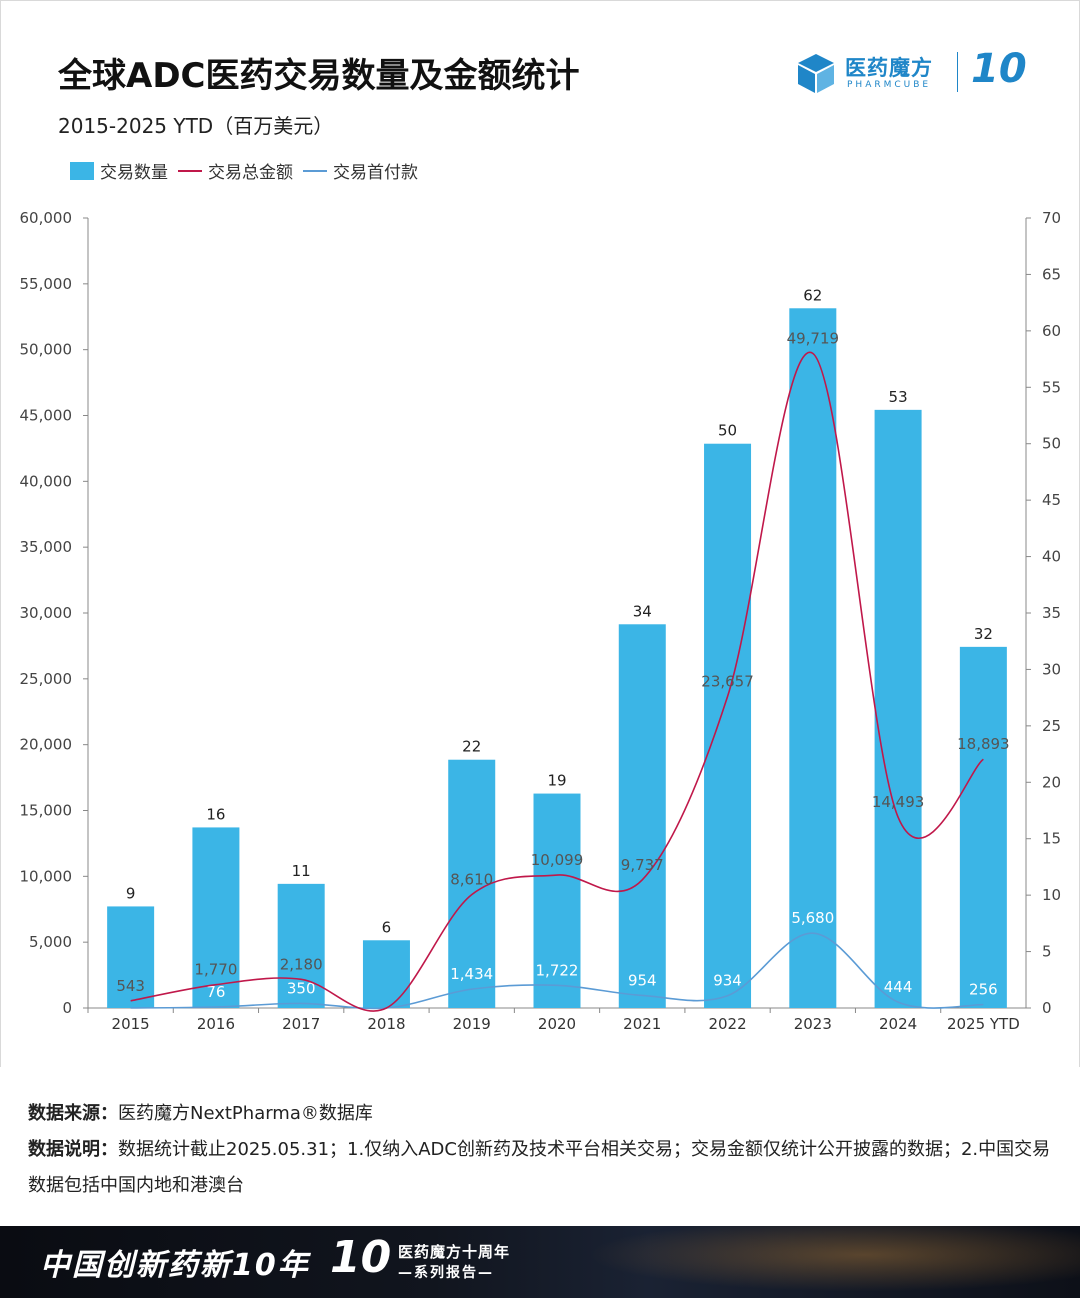 The height and width of the screenshot is (1298, 1080). What do you see at coordinates (471, 880) in the screenshot?
I see `total-label: 8,610` at bounding box center [471, 880].